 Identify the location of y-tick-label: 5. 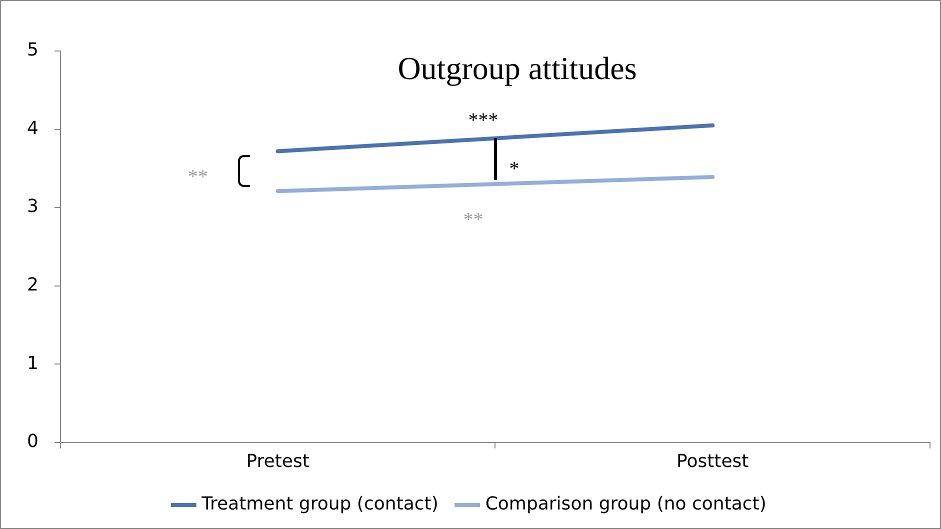
(32, 50).